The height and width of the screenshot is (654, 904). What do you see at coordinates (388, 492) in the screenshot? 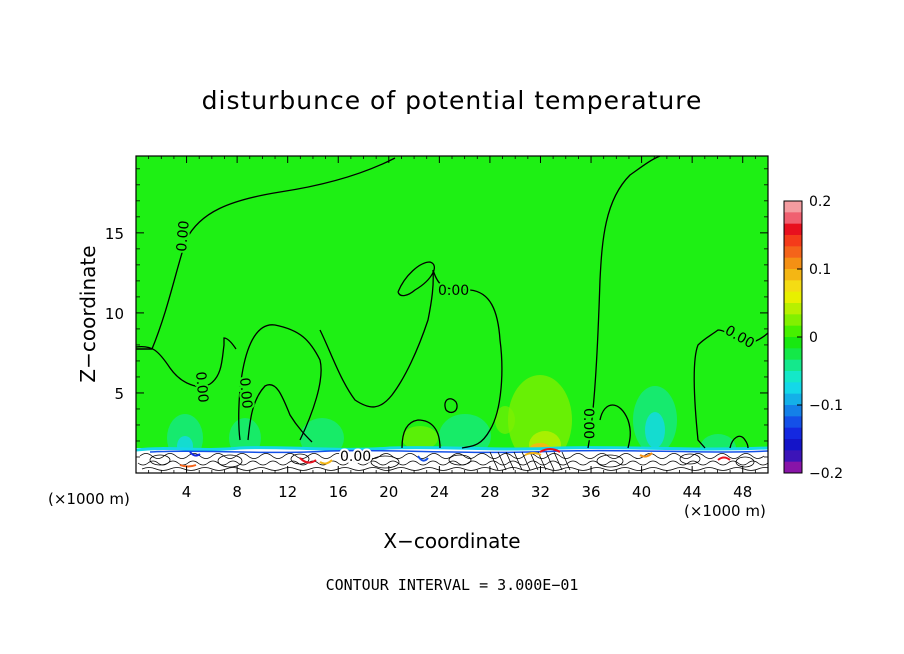
I see `x-tick-label: 20` at bounding box center [388, 492].